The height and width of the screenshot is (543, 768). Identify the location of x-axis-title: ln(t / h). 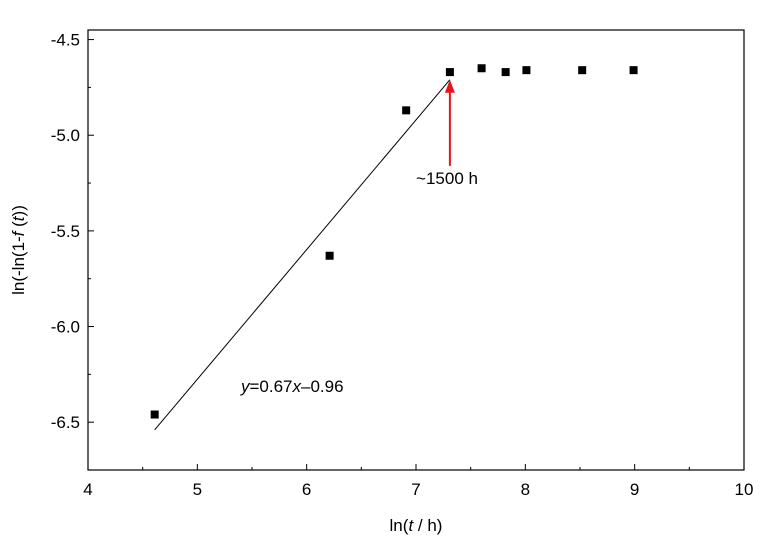
(416, 525).